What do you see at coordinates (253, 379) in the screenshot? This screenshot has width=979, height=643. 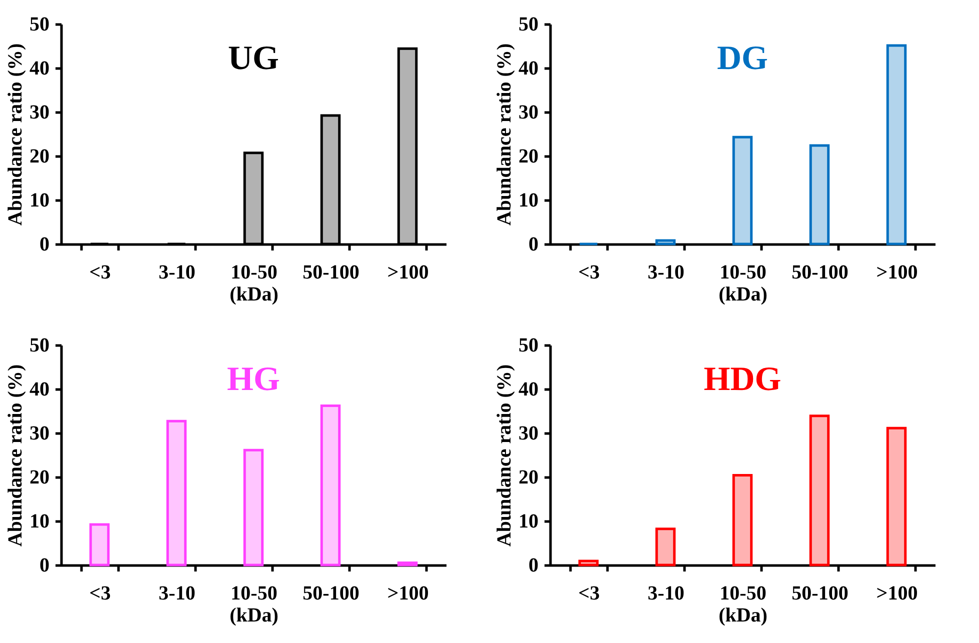 I see `chart-title: HG` at bounding box center [253, 379].